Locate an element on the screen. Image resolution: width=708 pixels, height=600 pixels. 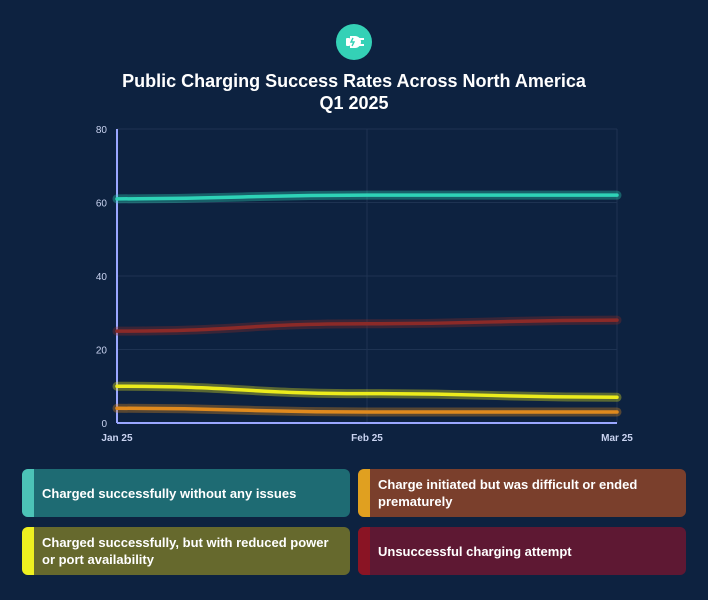
legend-label: Charged successfully without any issues is located at coordinates (169, 493).